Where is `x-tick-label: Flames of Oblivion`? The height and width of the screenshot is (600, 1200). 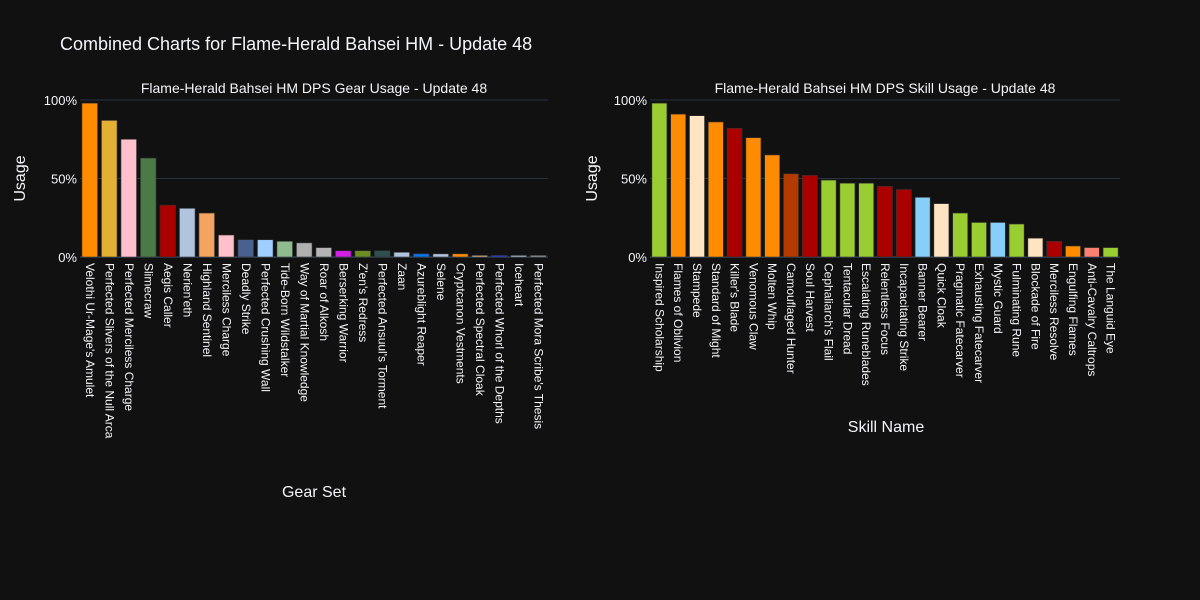
x-tick-label: Flames of Oblivion is located at coordinates (678, 312).